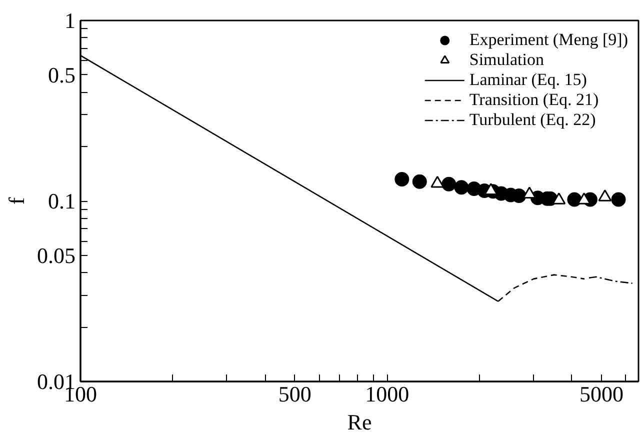  I want to click on x-tick-label: 500, so click(295, 394).